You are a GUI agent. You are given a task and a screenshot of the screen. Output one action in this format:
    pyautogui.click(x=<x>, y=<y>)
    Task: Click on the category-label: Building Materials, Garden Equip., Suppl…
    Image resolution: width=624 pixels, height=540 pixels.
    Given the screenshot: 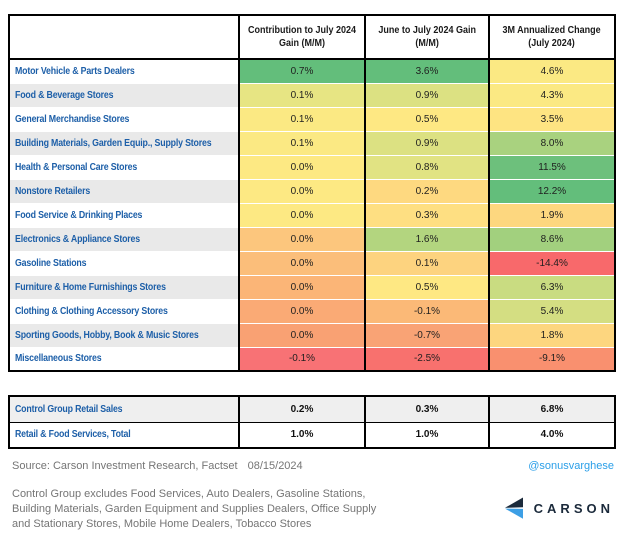 What is the action you would take?
    pyautogui.click(x=124, y=143)
    